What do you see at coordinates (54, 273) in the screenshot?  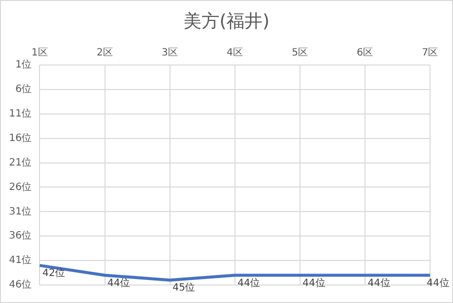 I see `data-label: 42位` at bounding box center [54, 273].